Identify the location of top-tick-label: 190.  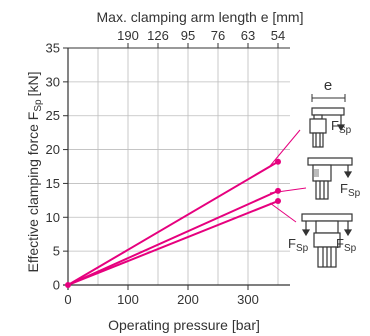
(128, 35).